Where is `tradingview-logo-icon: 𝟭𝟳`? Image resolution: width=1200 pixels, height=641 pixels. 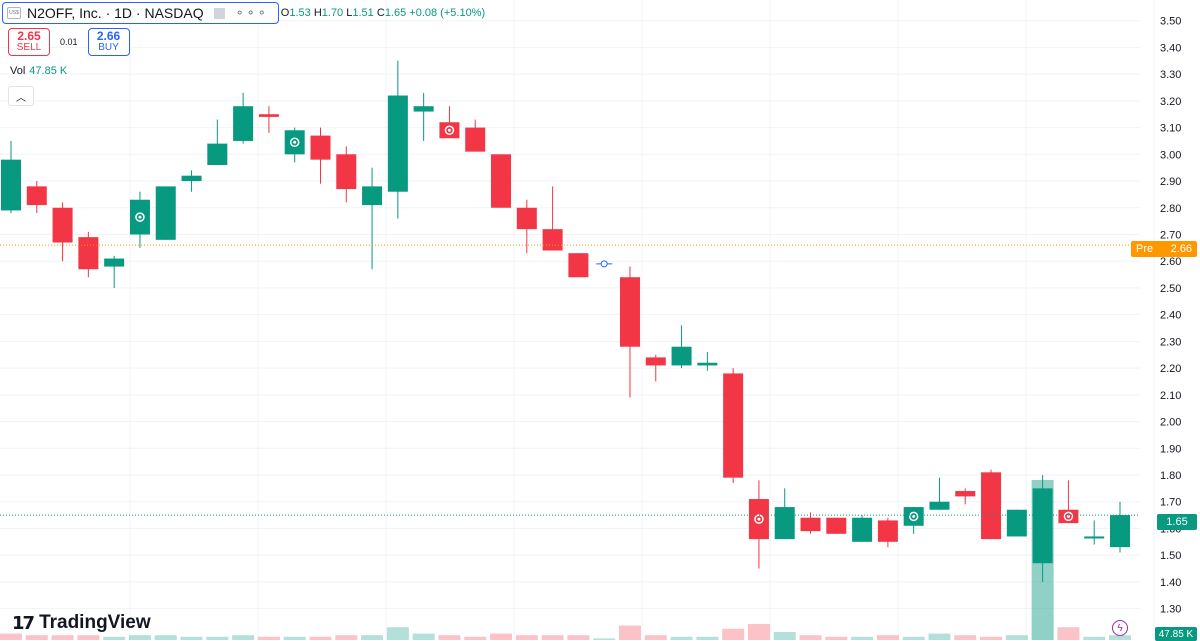 tradingview-logo-icon: 𝟭𝟳 is located at coordinates (23, 622).